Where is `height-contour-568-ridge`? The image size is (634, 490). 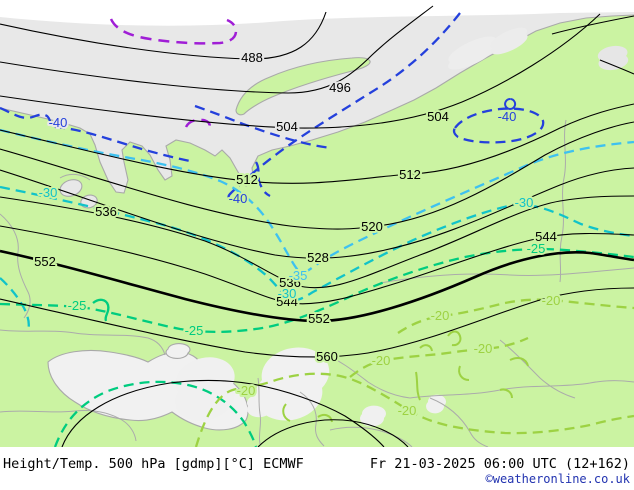 height-contour-568-ridge is located at coordinates (223, 413).